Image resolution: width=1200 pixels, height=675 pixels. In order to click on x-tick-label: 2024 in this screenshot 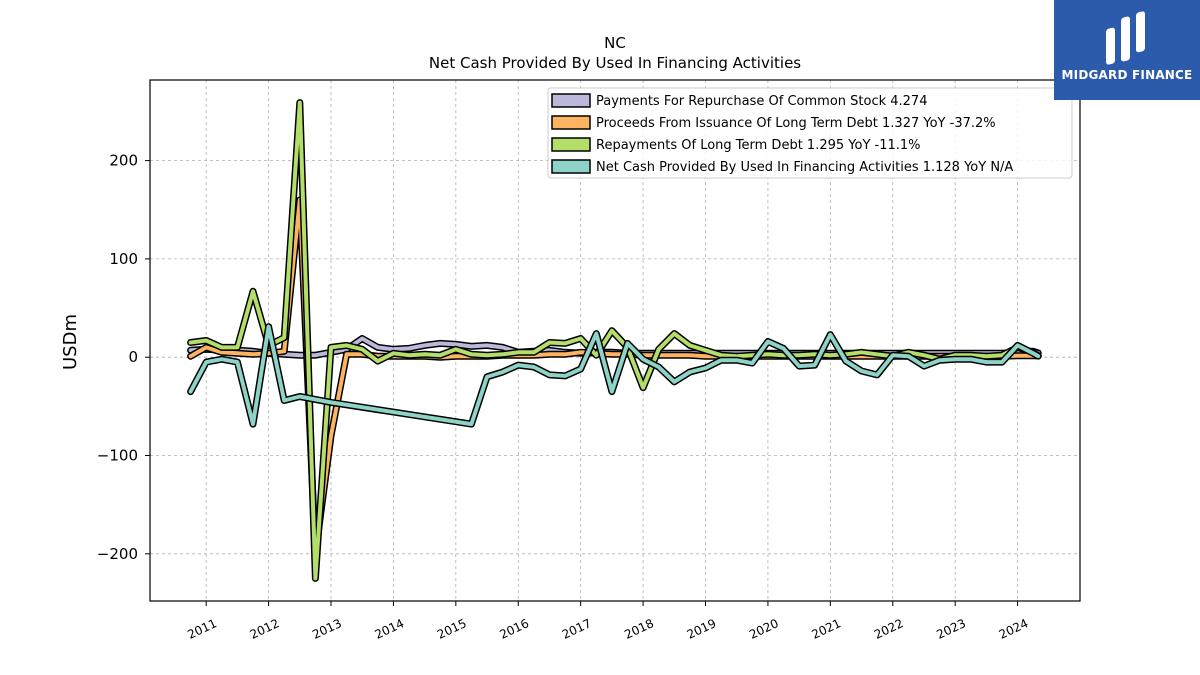, I will do `click(1014, 629)`.